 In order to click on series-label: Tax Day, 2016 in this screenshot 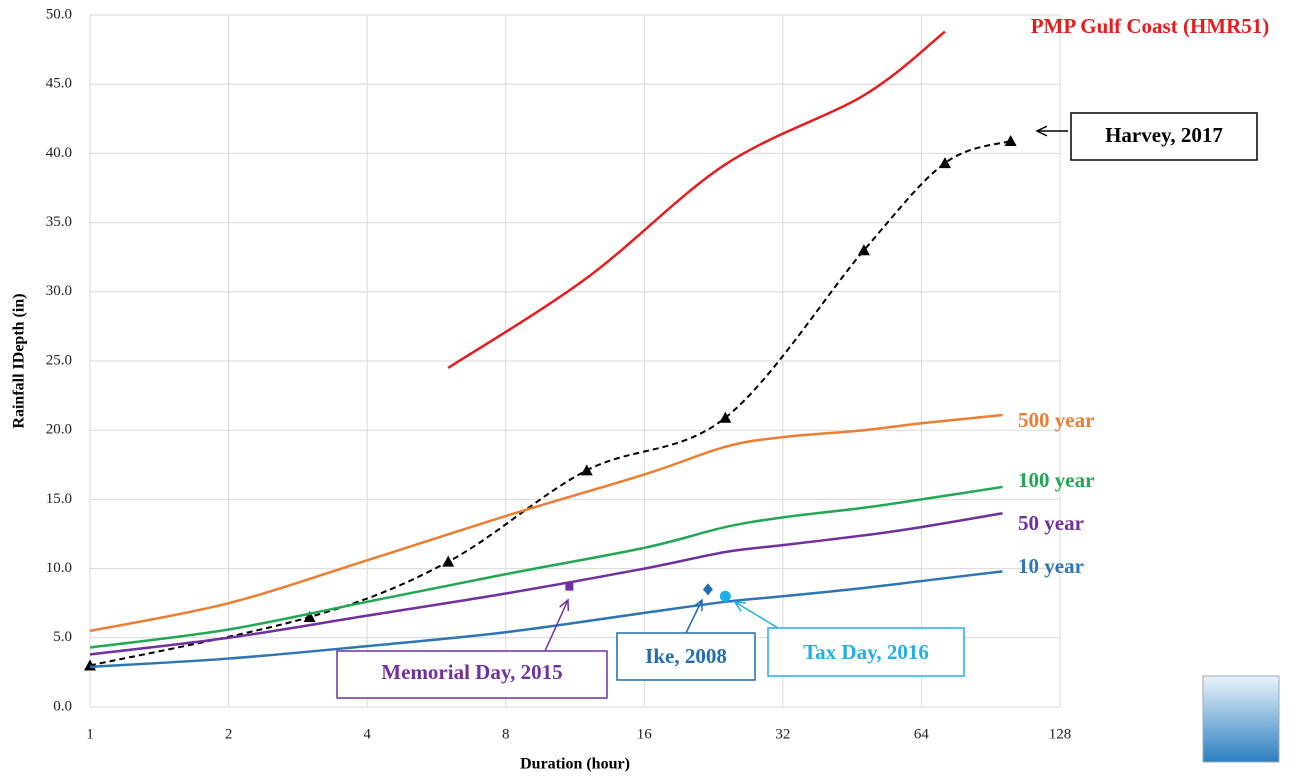, I will do `click(866, 652)`.